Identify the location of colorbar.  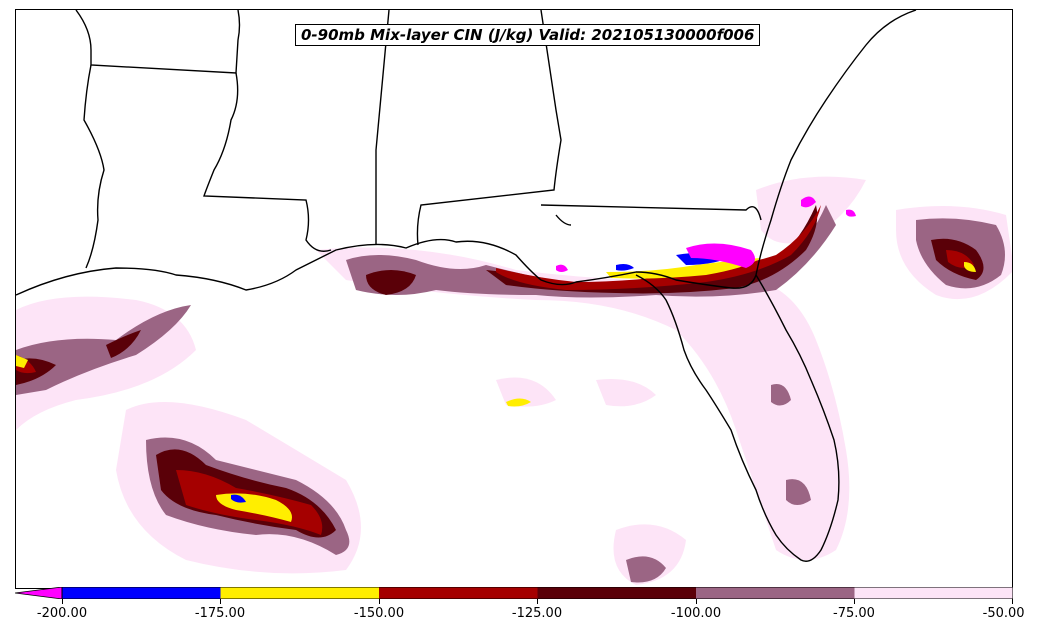
(514, 593).